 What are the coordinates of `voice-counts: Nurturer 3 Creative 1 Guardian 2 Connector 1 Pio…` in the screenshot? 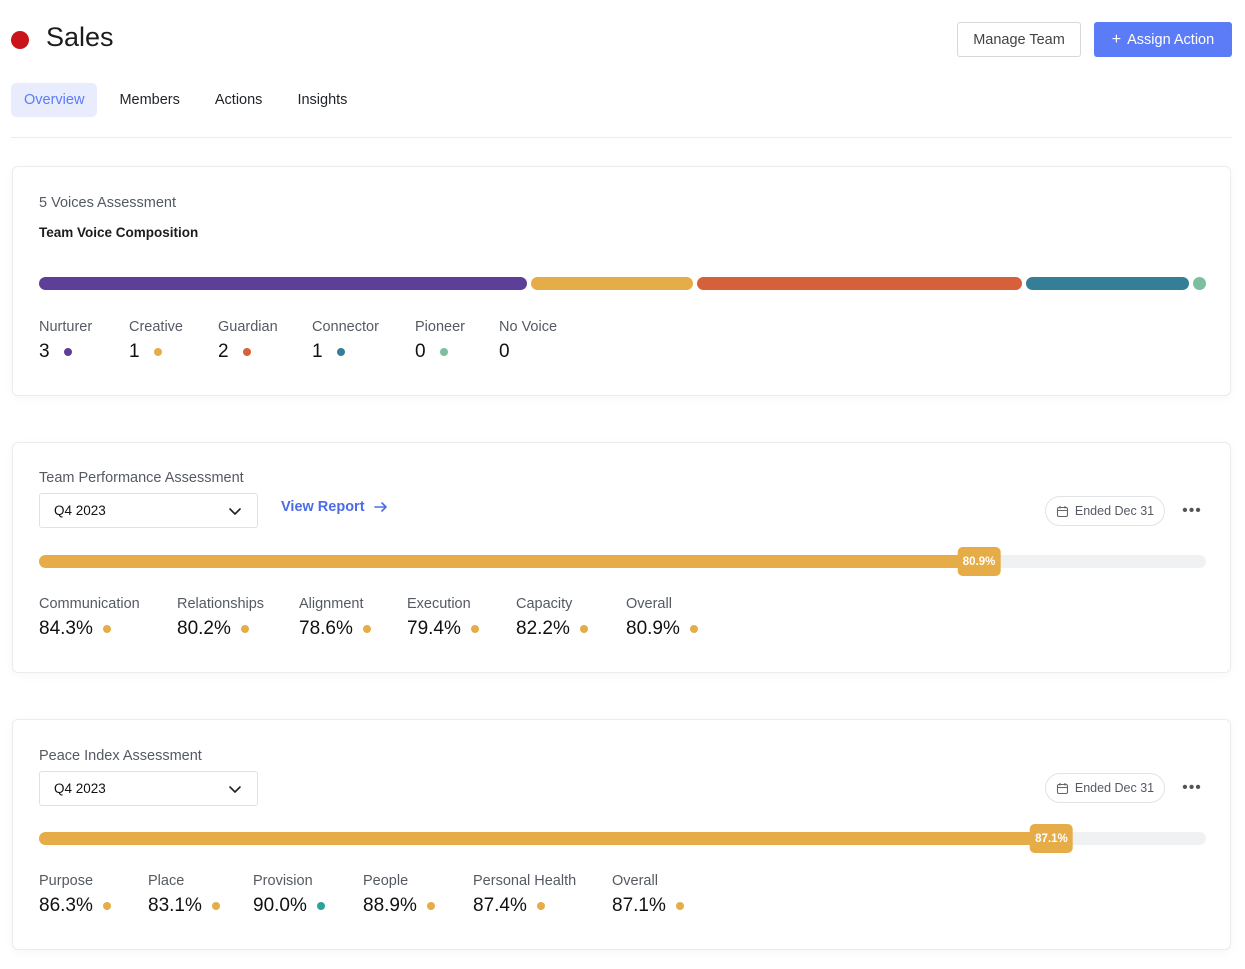 It's located at (309, 341).